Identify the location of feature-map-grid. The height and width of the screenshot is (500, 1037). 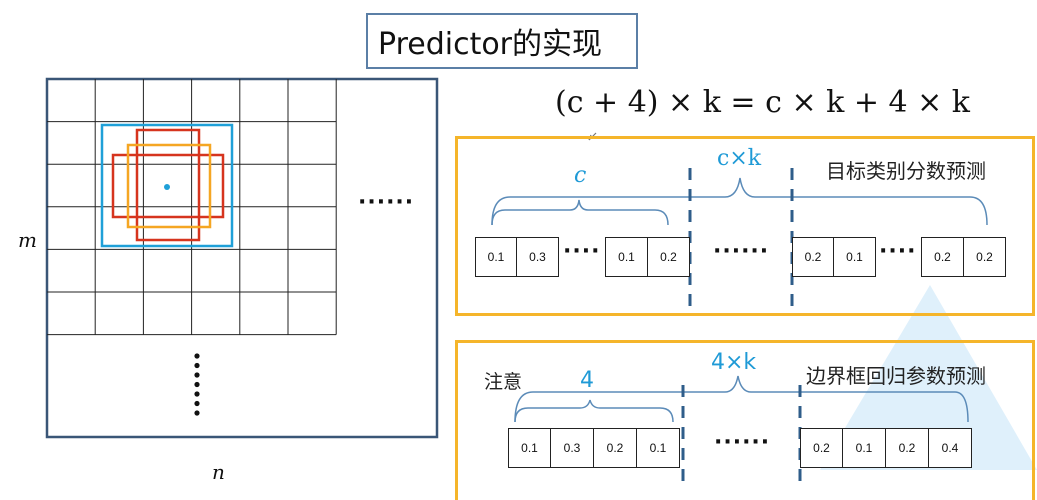
(192, 207).